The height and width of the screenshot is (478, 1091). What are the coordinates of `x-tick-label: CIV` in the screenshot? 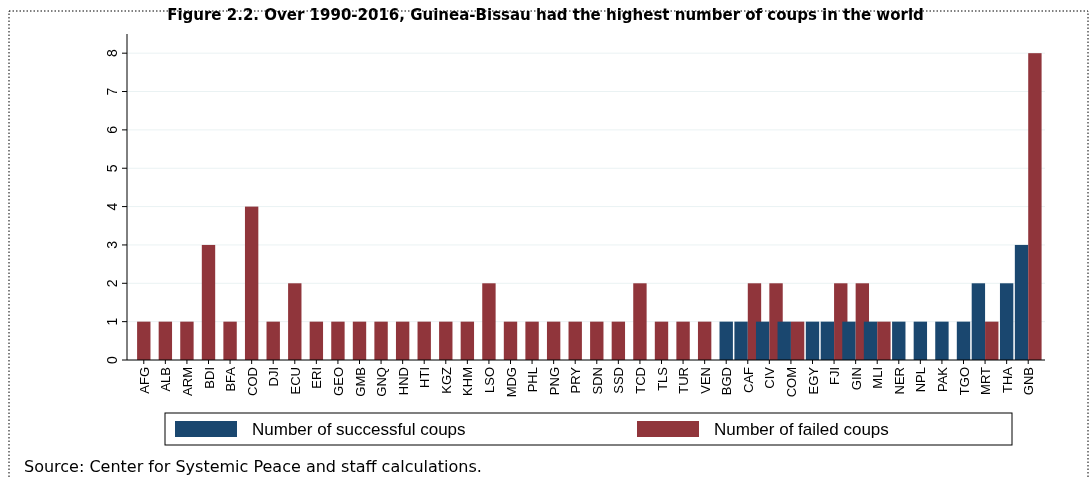 It's located at (770, 377).